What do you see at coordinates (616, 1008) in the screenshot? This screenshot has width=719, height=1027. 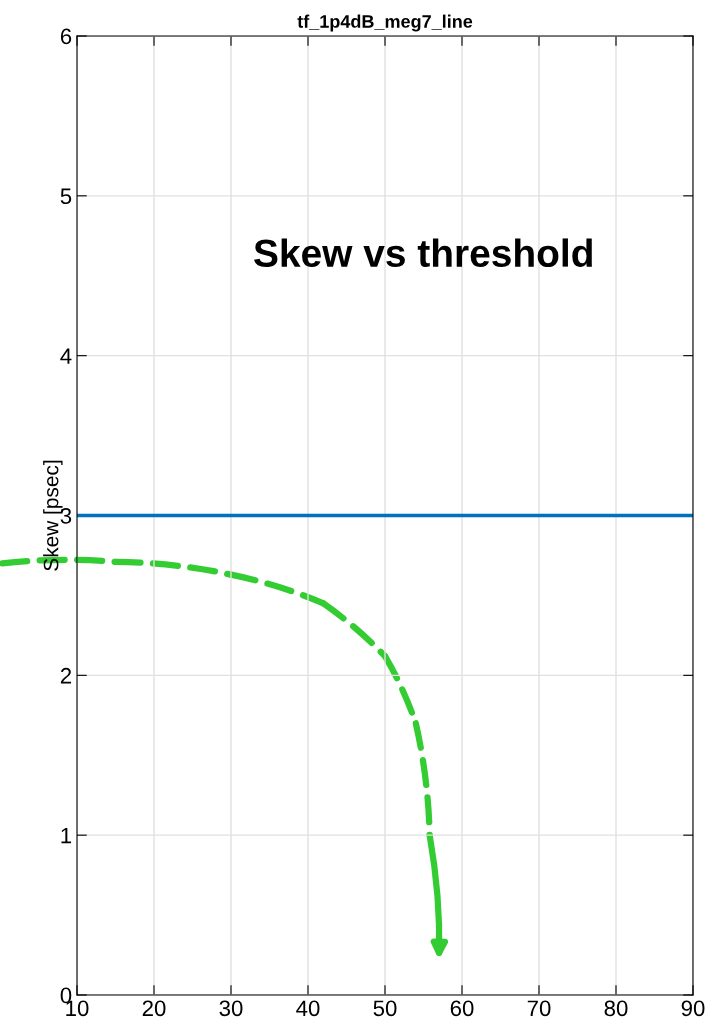 I see `x-tick-label: 80` at bounding box center [616, 1008].